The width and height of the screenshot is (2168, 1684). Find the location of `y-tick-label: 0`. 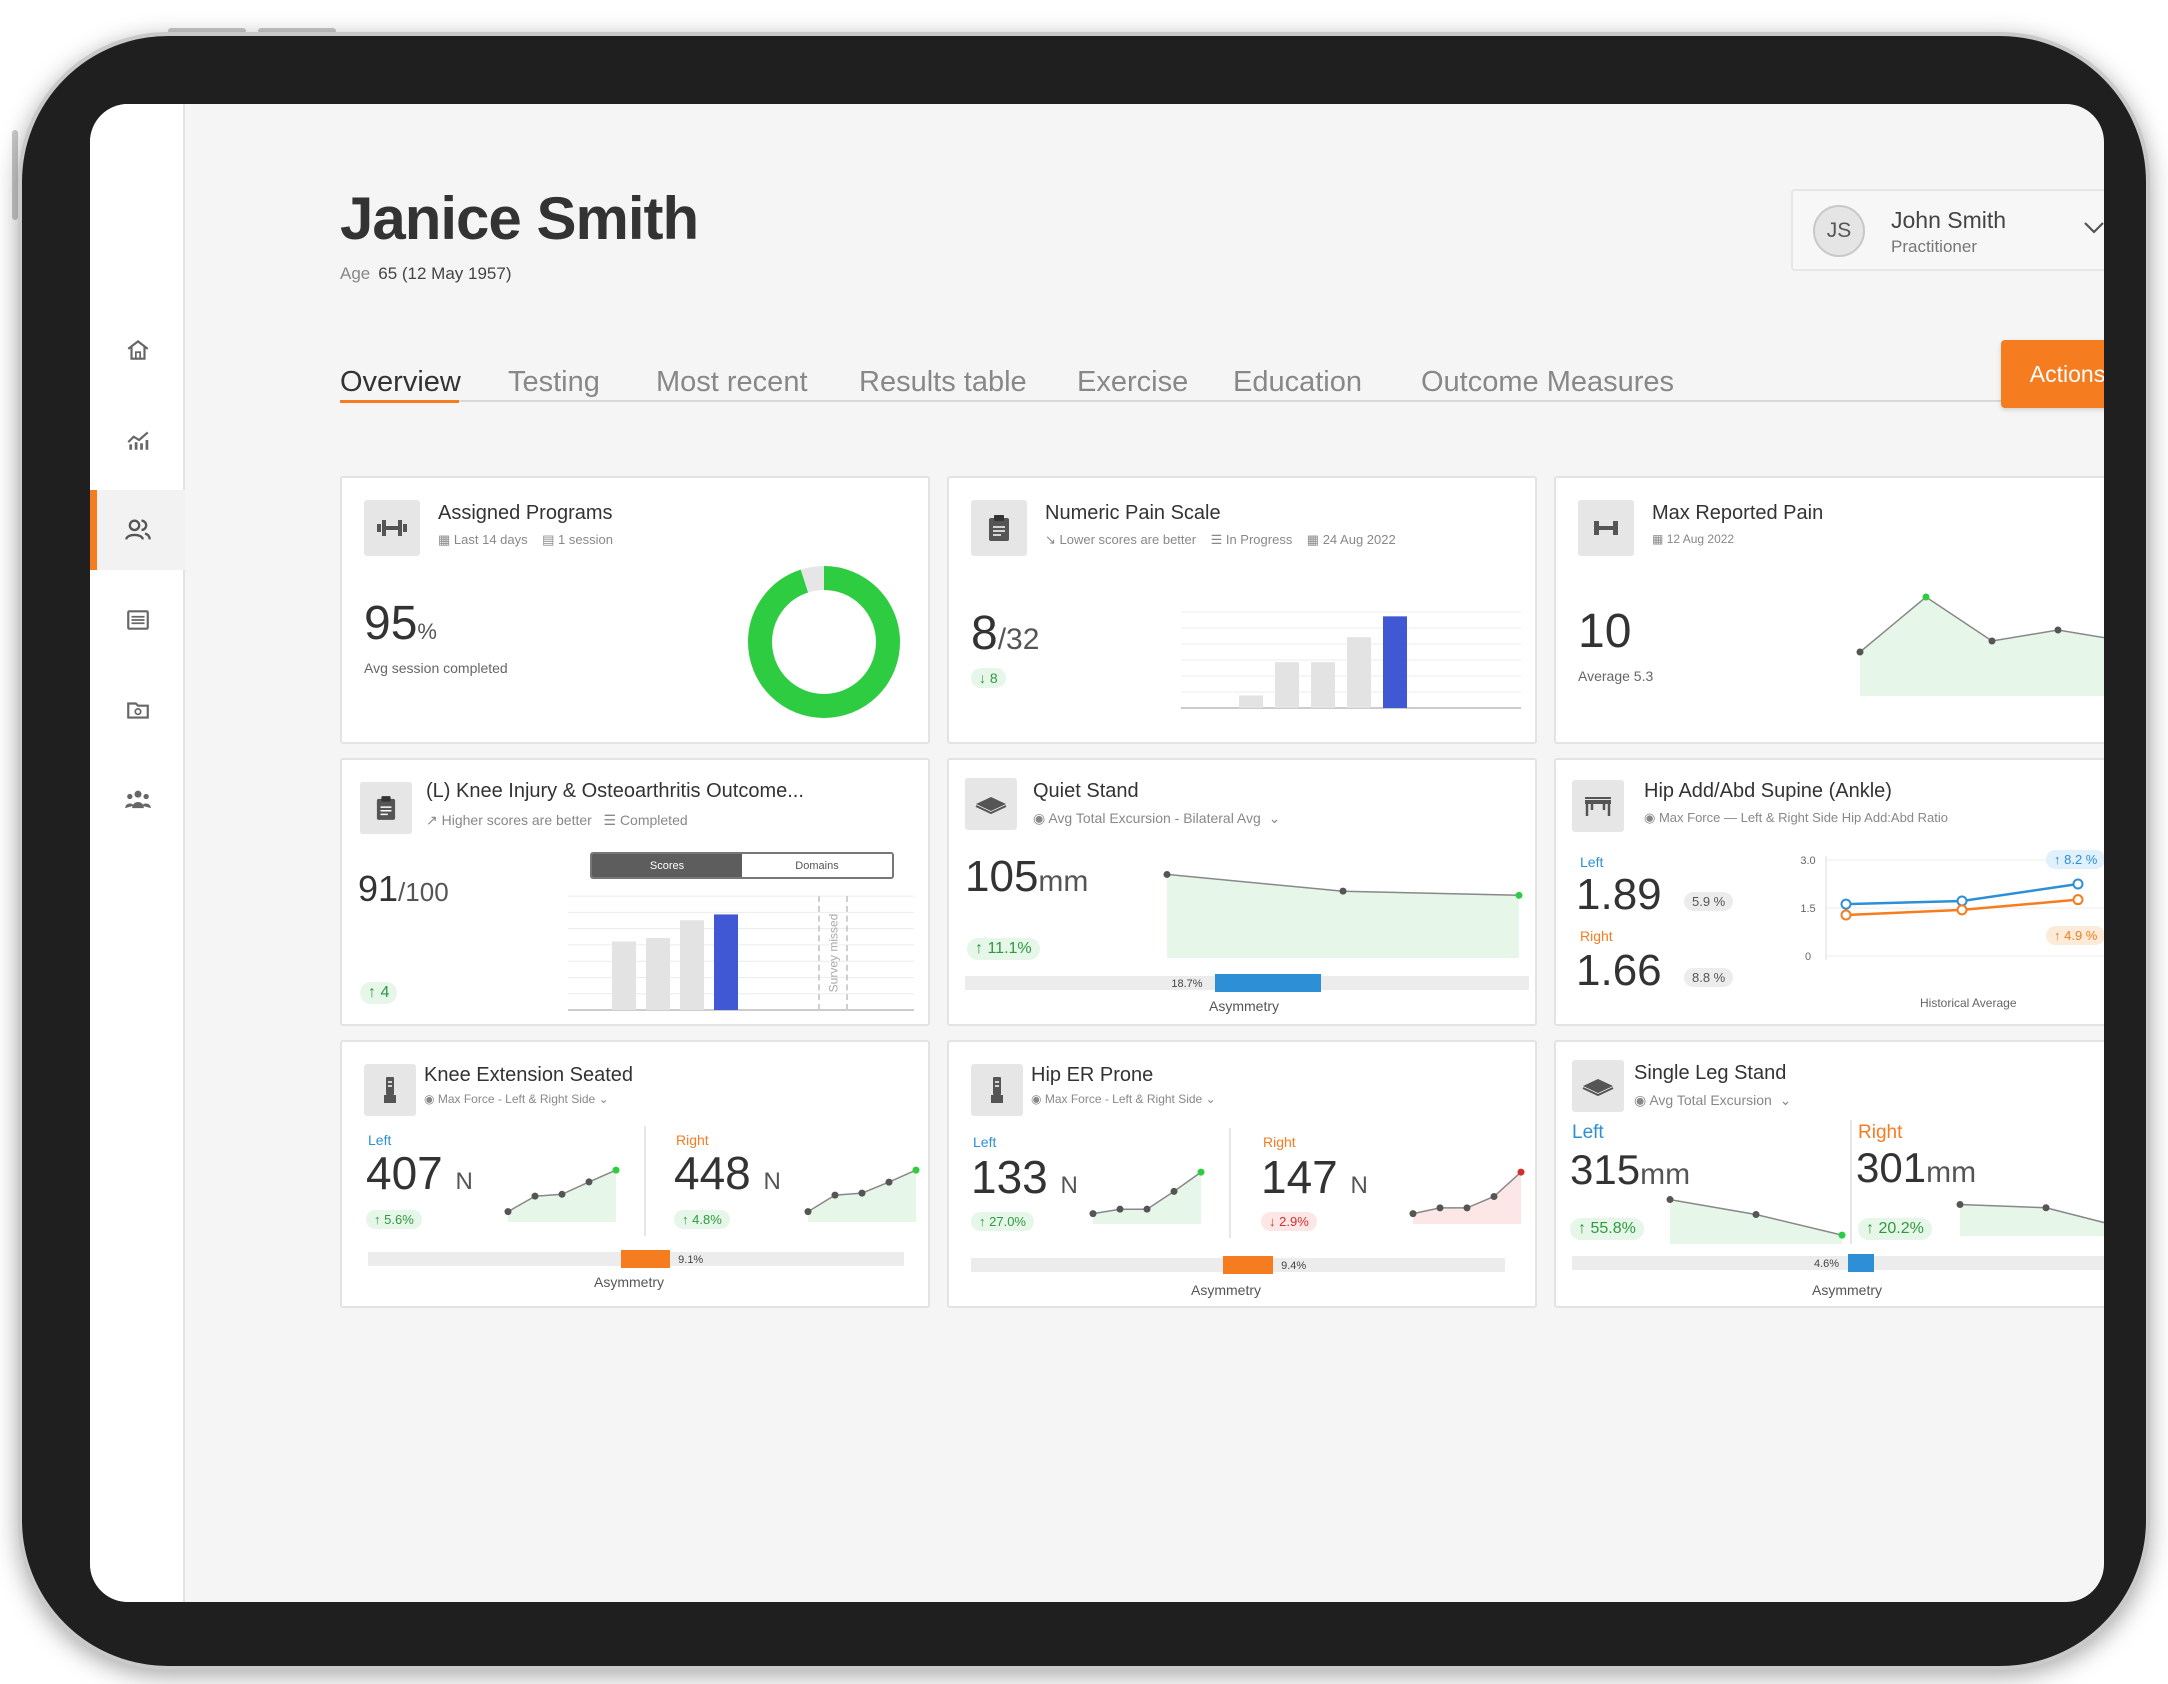

y-tick-label: 0 is located at coordinates (1808, 957).